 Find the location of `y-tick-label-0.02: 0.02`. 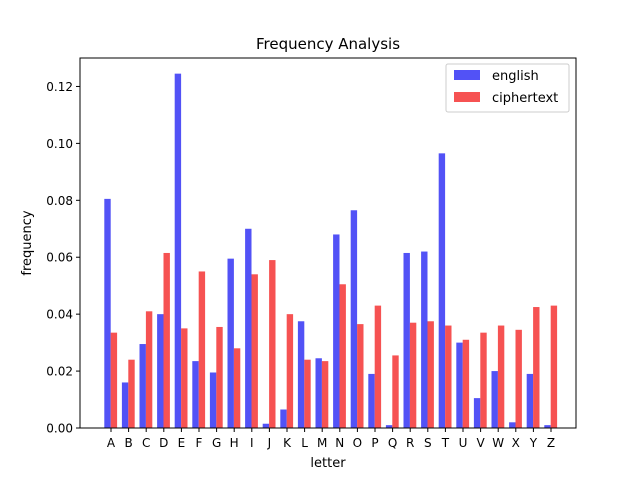

y-tick-label-0.02: 0.02 is located at coordinates (59, 372).